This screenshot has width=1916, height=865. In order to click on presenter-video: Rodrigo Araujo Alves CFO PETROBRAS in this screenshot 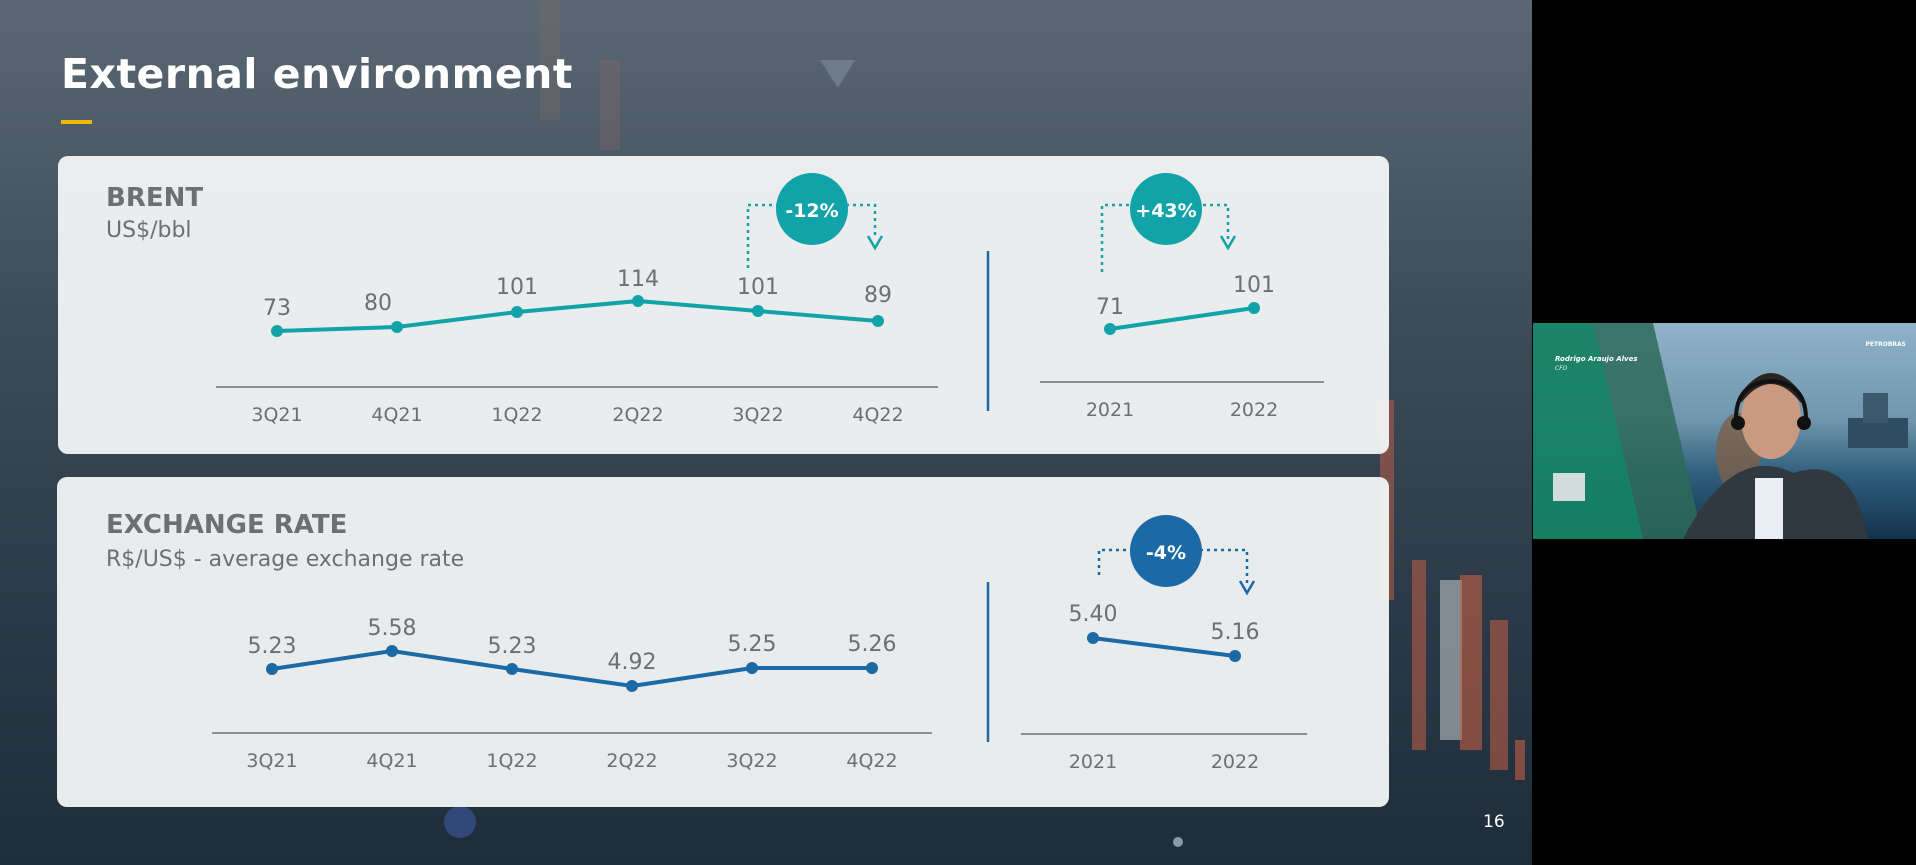, I will do `click(1724, 431)`.